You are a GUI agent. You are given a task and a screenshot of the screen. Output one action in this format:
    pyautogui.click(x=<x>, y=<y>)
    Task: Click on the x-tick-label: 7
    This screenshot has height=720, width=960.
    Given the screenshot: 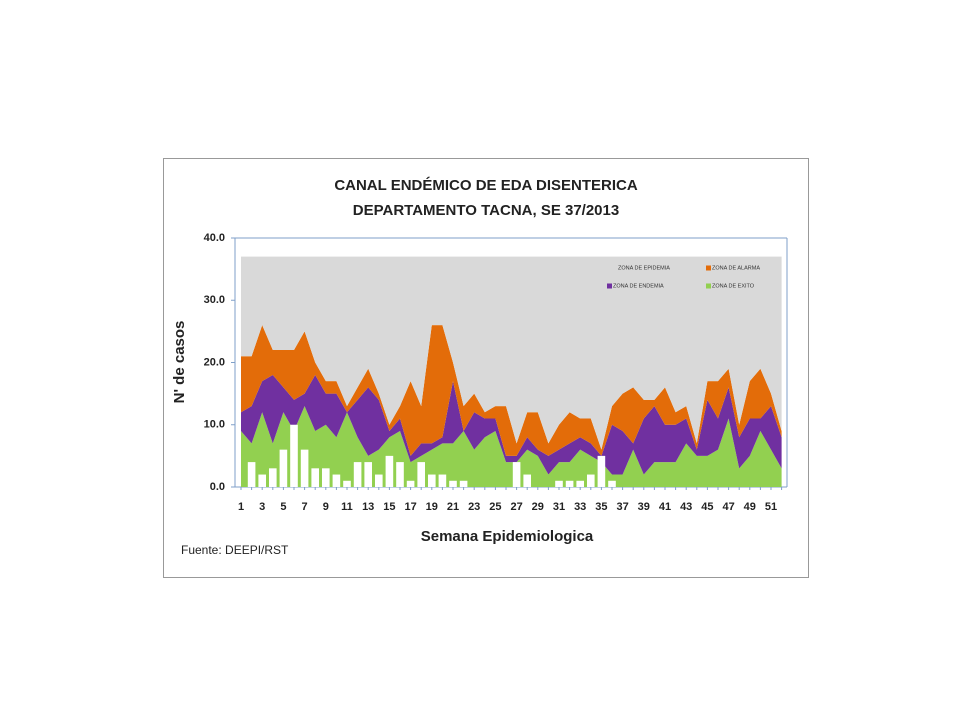 What is the action you would take?
    pyautogui.click(x=305, y=507)
    